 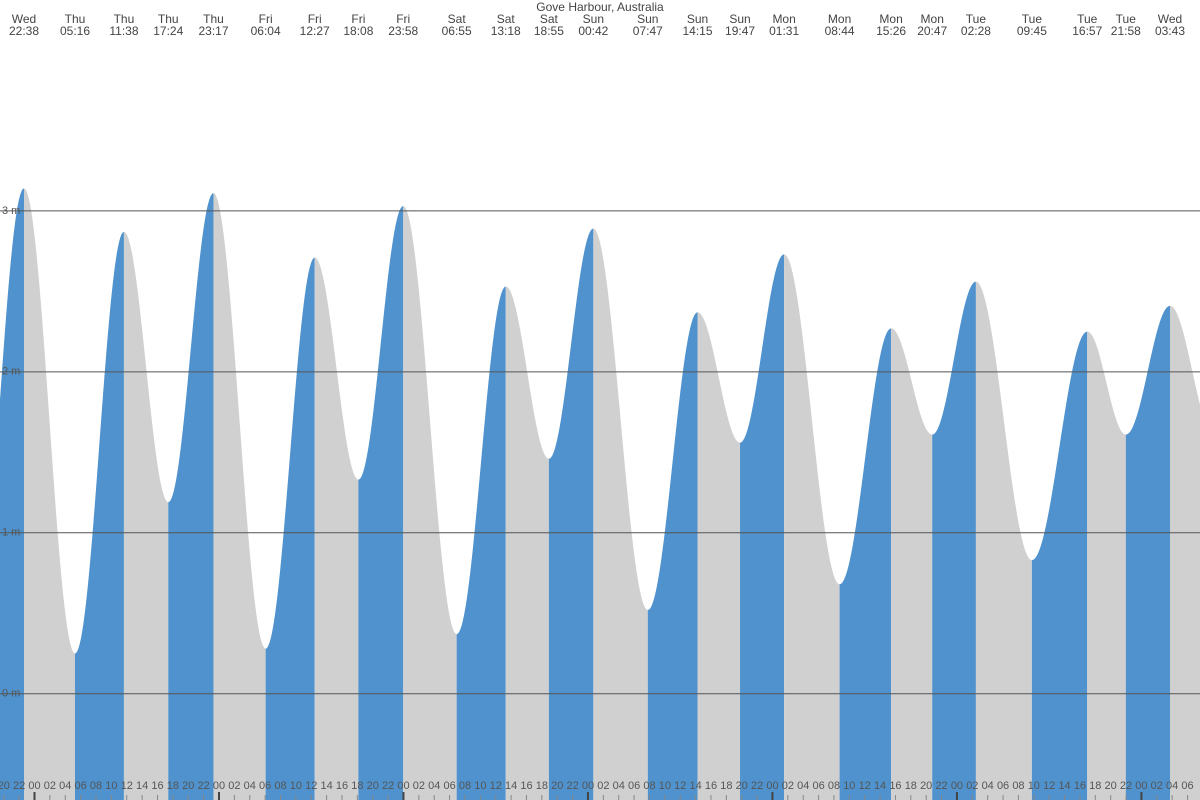 I want to click on extreme-time: 06:04, so click(x=266, y=31).